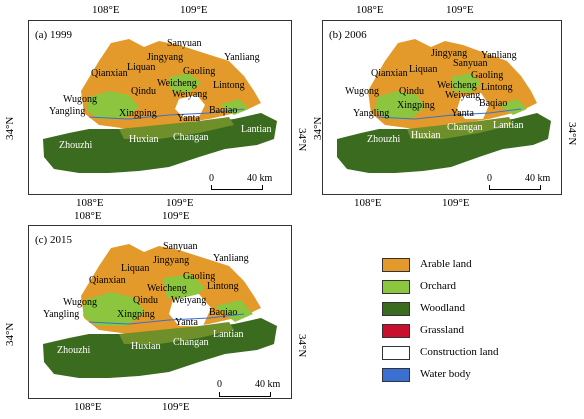 The width and height of the screenshot is (584, 419). Describe the element at coordinates (459, 352) in the screenshot. I see `legend-label: Construction land` at that location.